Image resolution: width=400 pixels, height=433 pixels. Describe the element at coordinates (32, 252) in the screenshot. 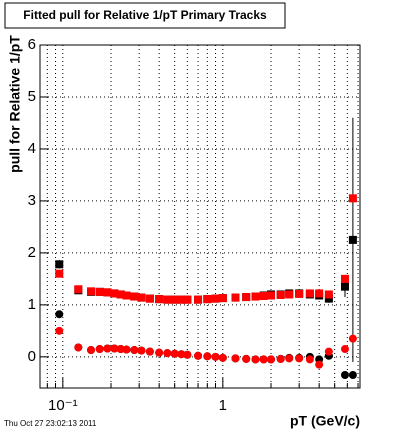

I see `y-tick-label: 2` at that location.